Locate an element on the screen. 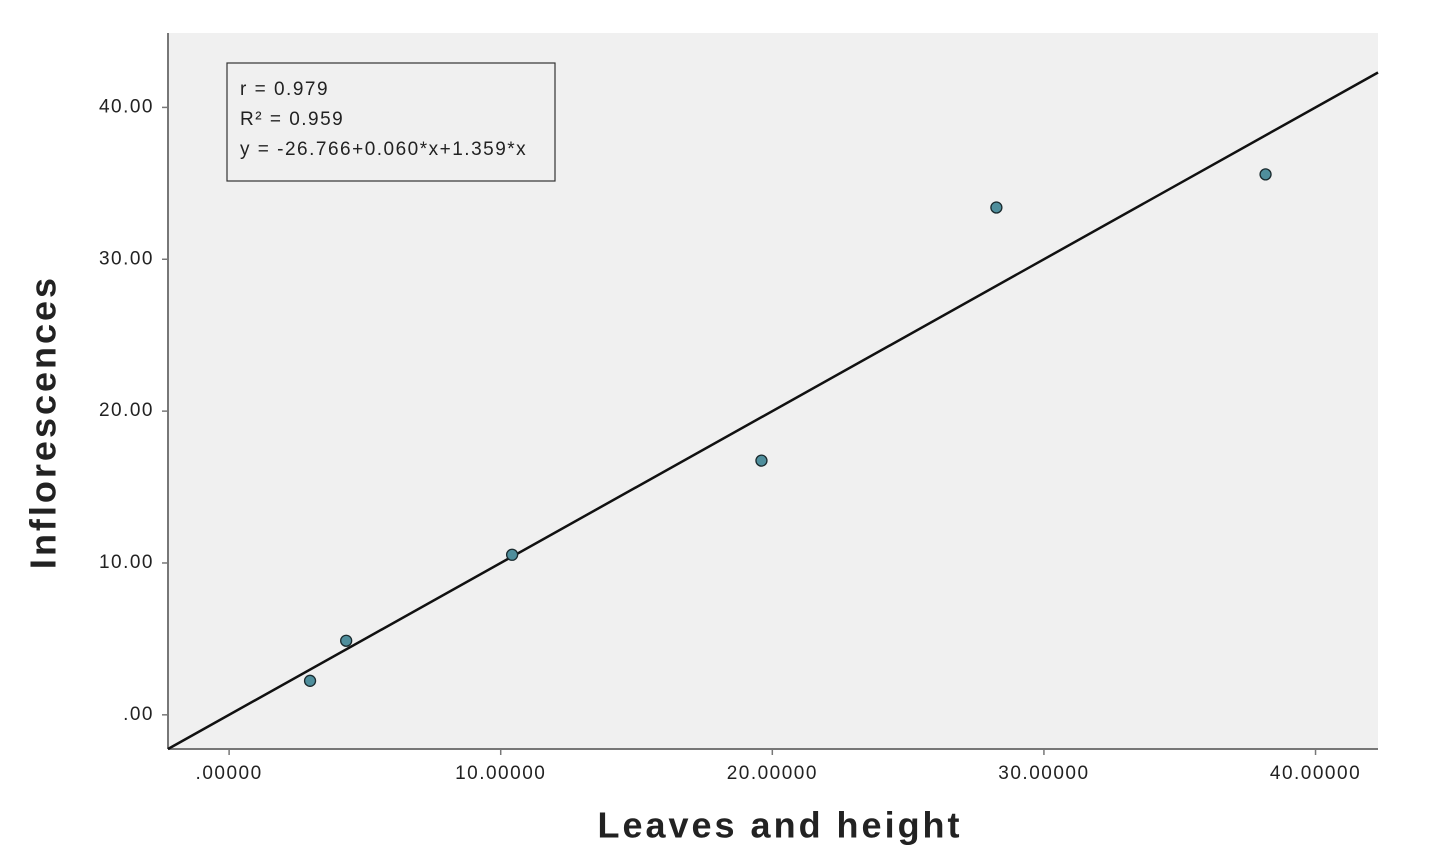 The height and width of the screenshot is (860, 1440). x-axis-title: Leaves and height is located at coordinates (779, 825).